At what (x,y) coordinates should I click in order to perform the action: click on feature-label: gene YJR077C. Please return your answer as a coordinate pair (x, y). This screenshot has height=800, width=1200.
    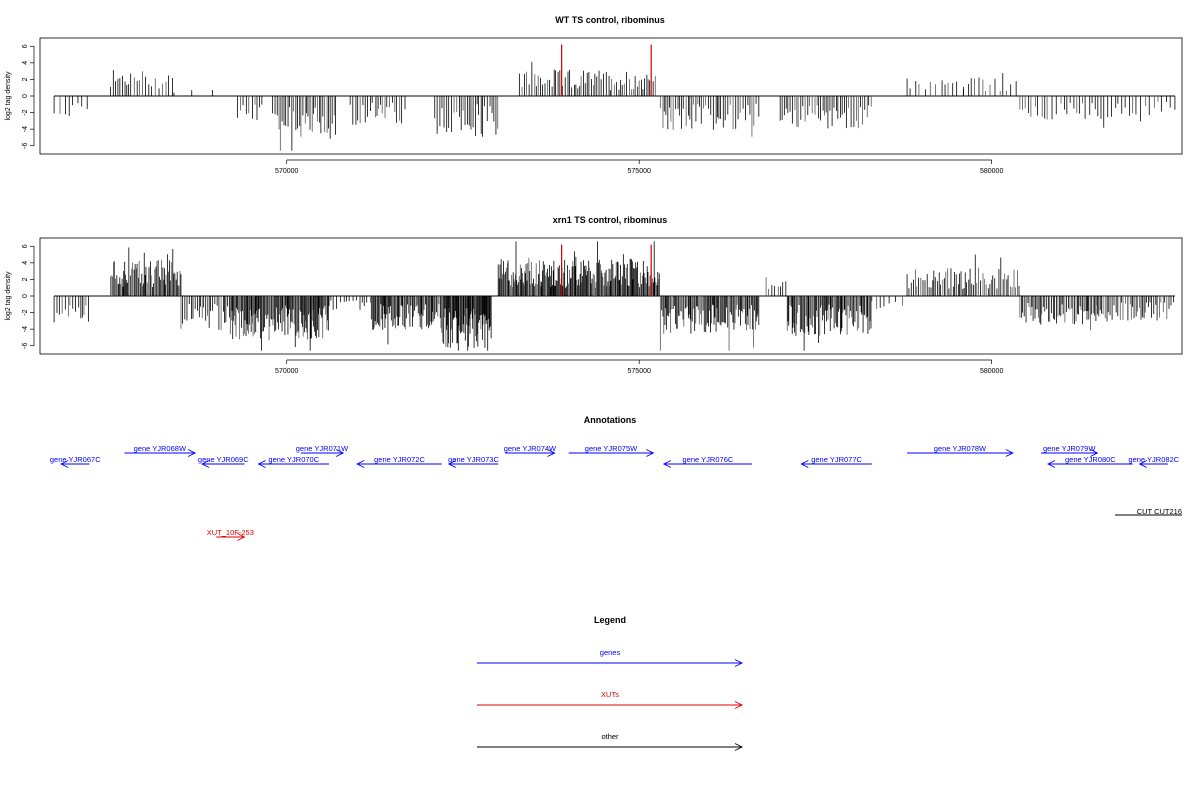
    Looking at the image, I should click on (836, 459).